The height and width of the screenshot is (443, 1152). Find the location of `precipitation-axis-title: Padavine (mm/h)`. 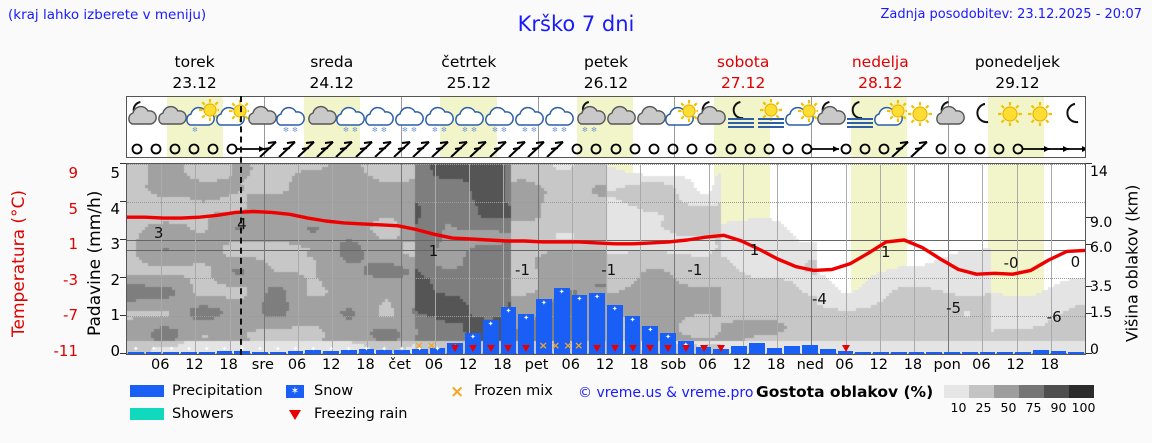

precipitation-axis-title: Padavine (mm/h) is located at coordinates (95, 263).